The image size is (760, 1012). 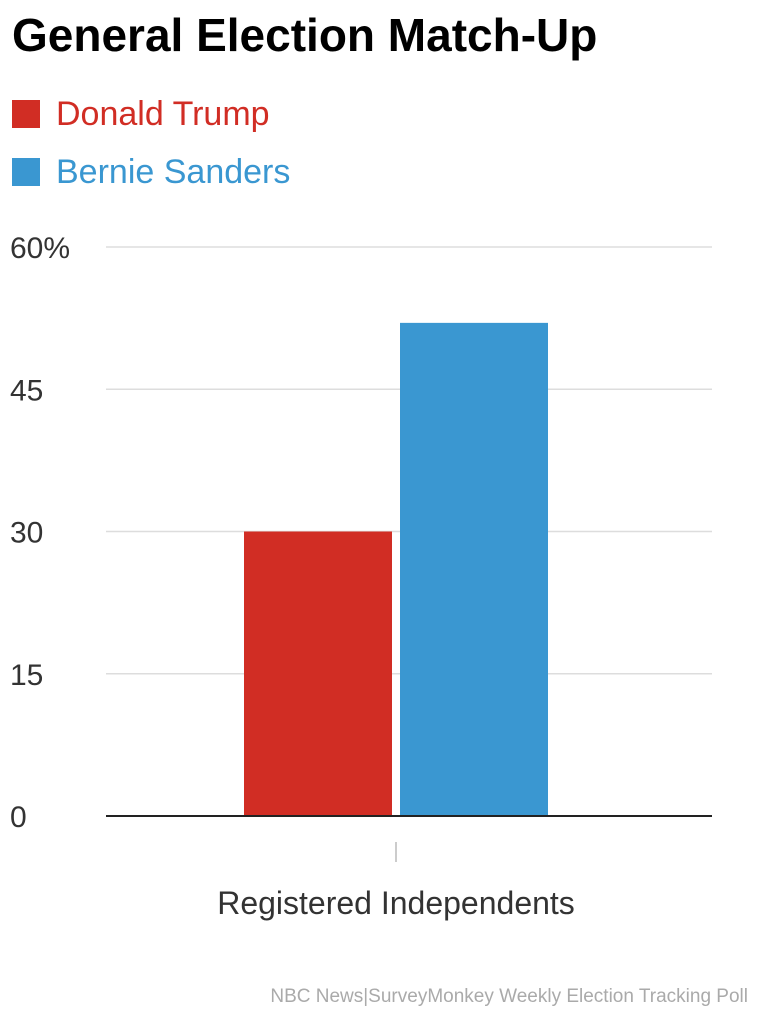 I want to click on y-tick-label: 60%, so click(x=40, y=248).